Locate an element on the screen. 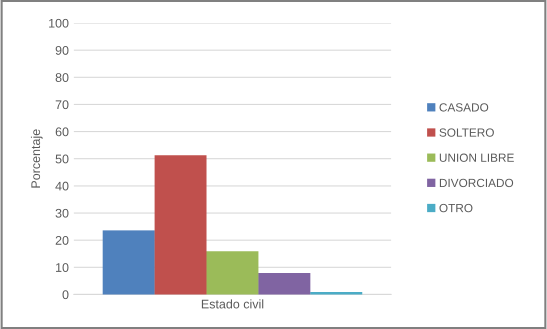 The height and width of the screenshot is (329, 547). y-tick-label: 20 is located at coordinates (62, 240).